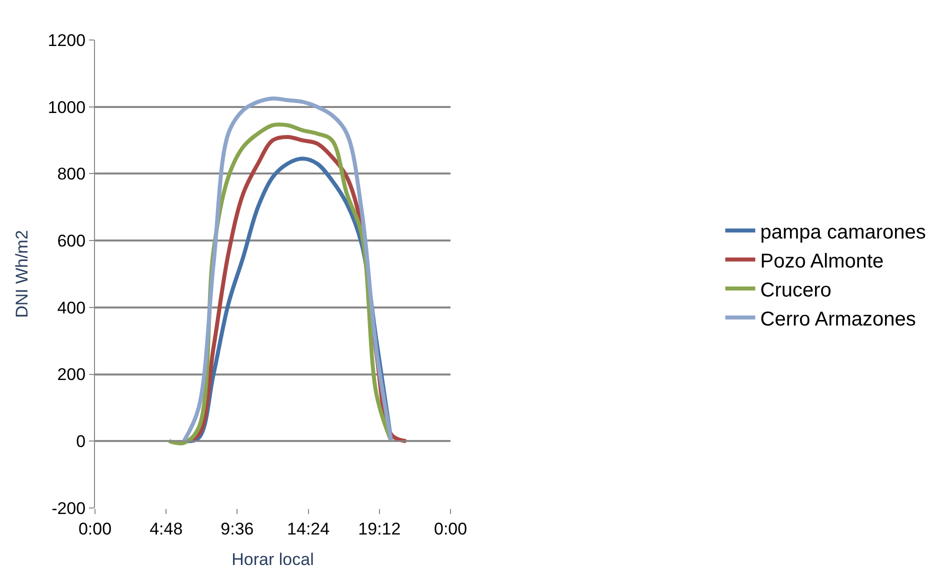 Image resolution: width=943 pixels, height=577 pixels. What do you see at coordinates (69, 508) in the screenshot?
I see `y-tick-label: -200` at bounding box center [69, 508].